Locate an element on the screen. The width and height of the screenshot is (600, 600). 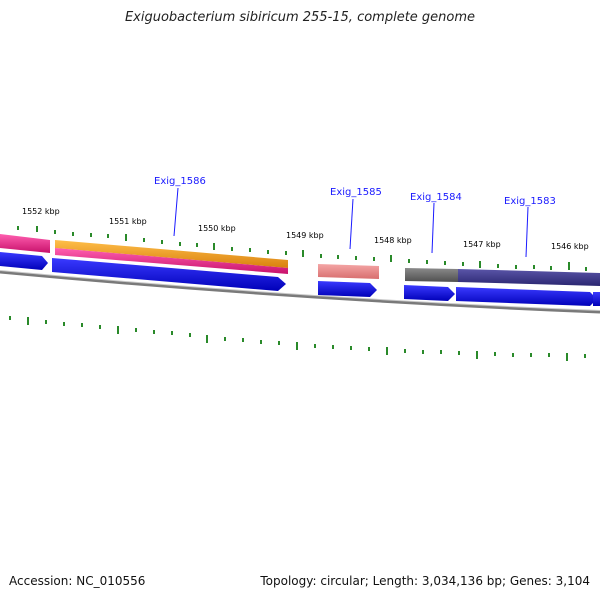
lower-ruler-ticks is located at coordinates (297, 338).